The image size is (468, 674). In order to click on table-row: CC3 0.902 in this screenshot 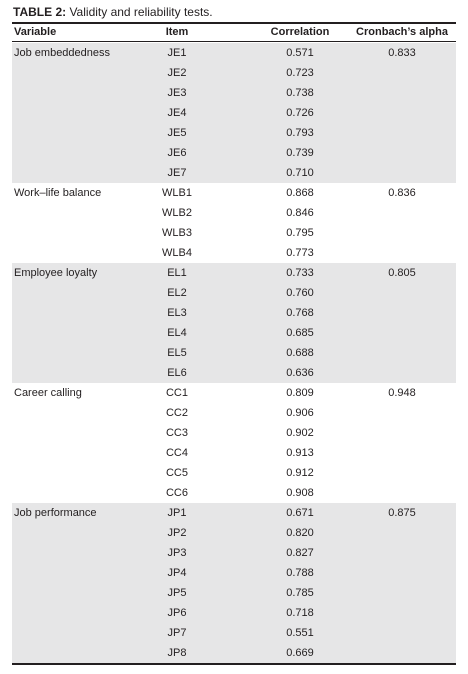, I will do `click(234, 433)`.